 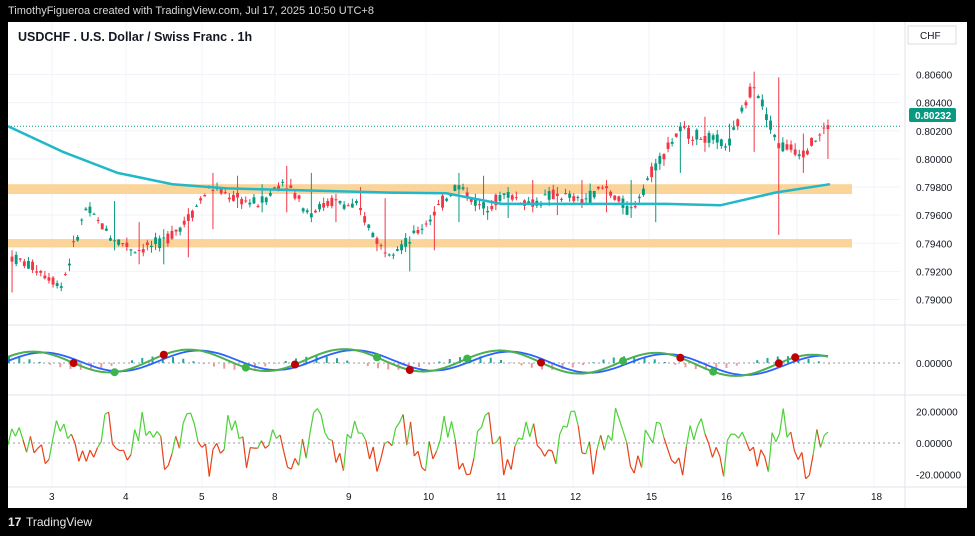 I want to click on support-zone, so click(x=430, y=243).